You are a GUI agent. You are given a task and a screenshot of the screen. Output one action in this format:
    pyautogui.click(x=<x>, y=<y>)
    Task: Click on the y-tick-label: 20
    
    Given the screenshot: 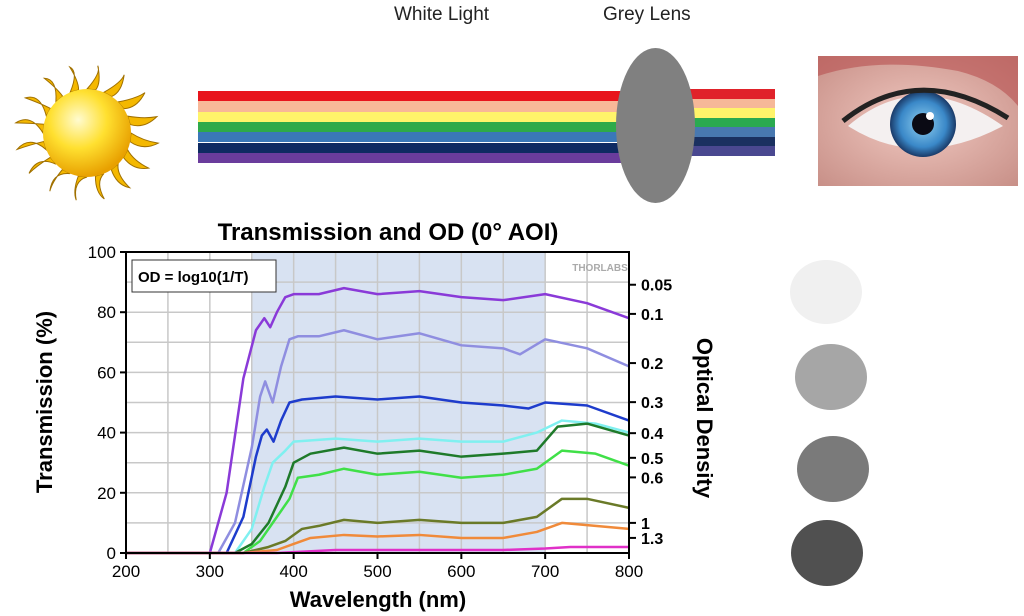 What is the action you would take?
    pyautogui.click(x=106, y=493)
    